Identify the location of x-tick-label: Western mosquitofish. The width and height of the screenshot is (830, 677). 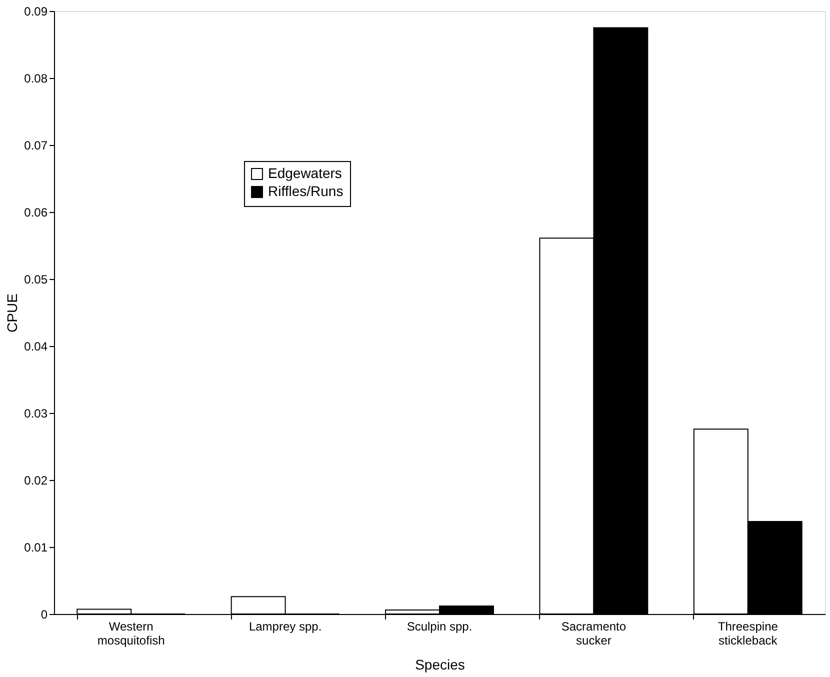
(131, 634).